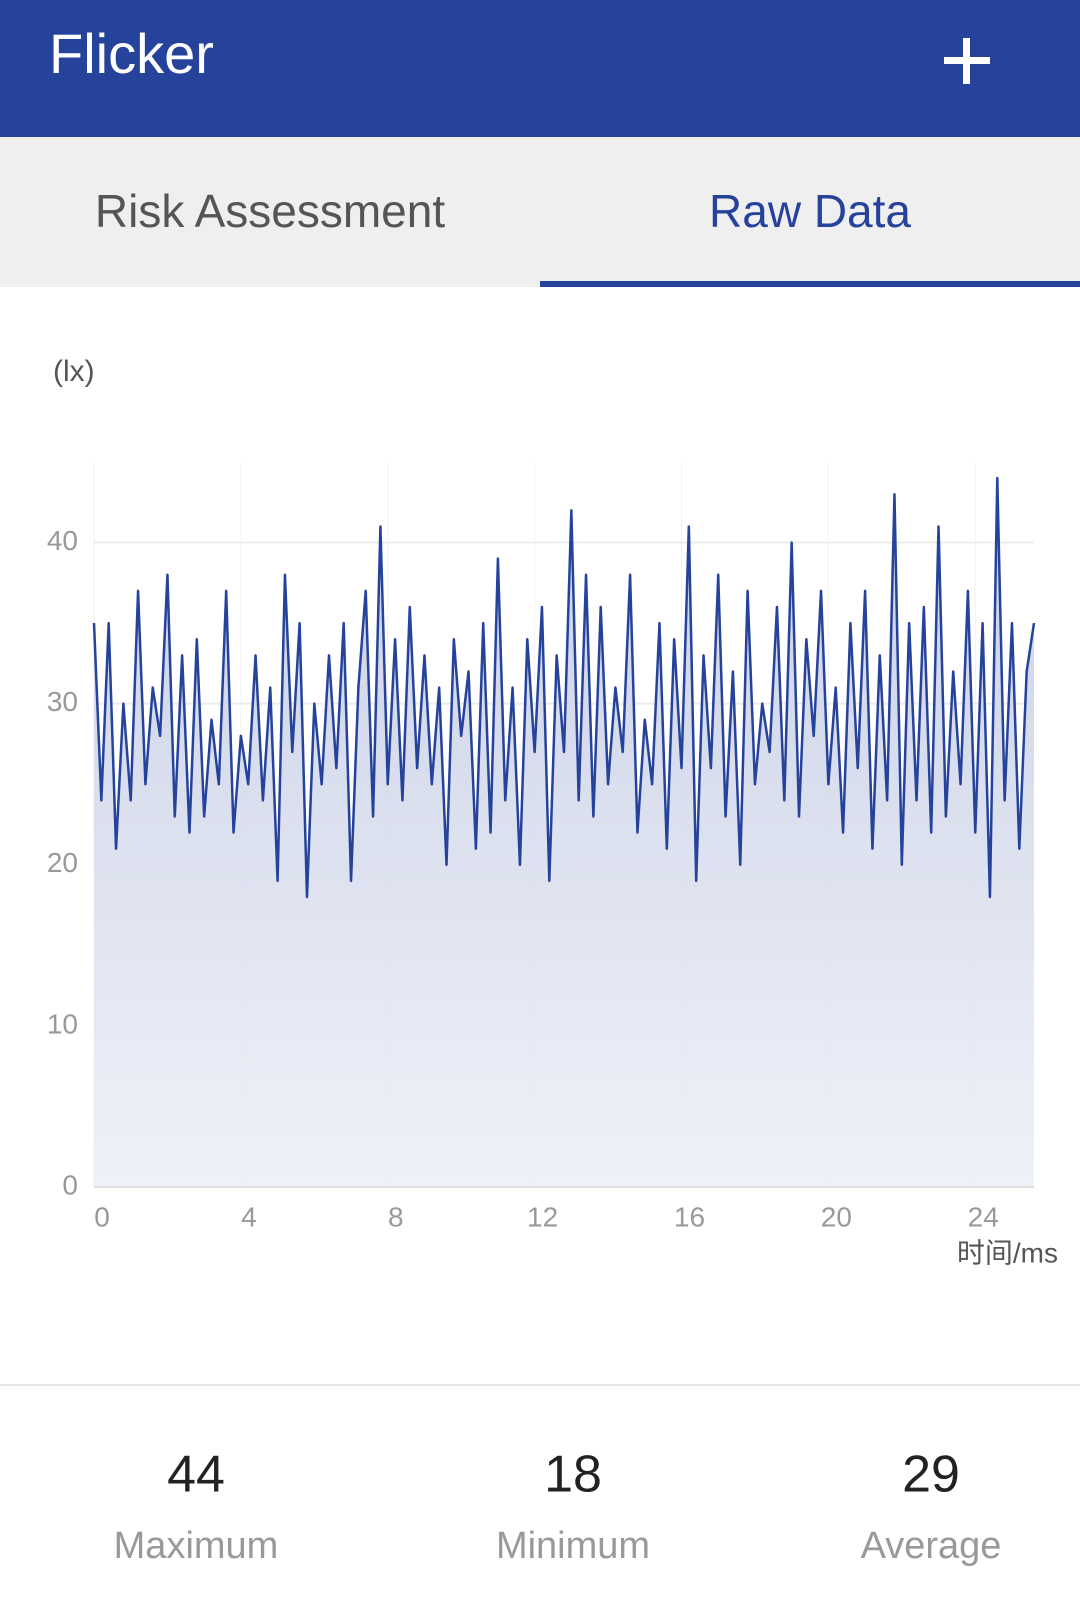 This screenshot has height=1605, width=1080. Describe the element at coordinates (931, 1546) in the screenshot. I see `stat-label: Average` at that location.